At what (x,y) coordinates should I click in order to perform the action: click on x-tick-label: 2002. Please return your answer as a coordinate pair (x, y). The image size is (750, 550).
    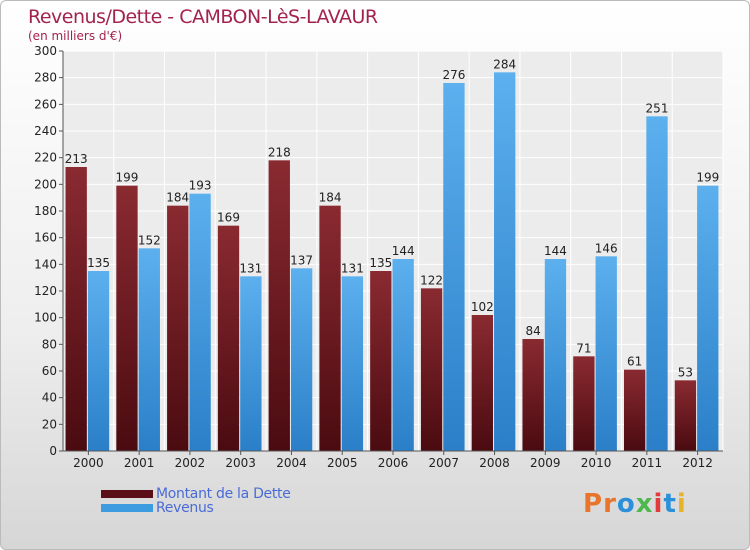
    Looking at the image, I should click on (190, 463).